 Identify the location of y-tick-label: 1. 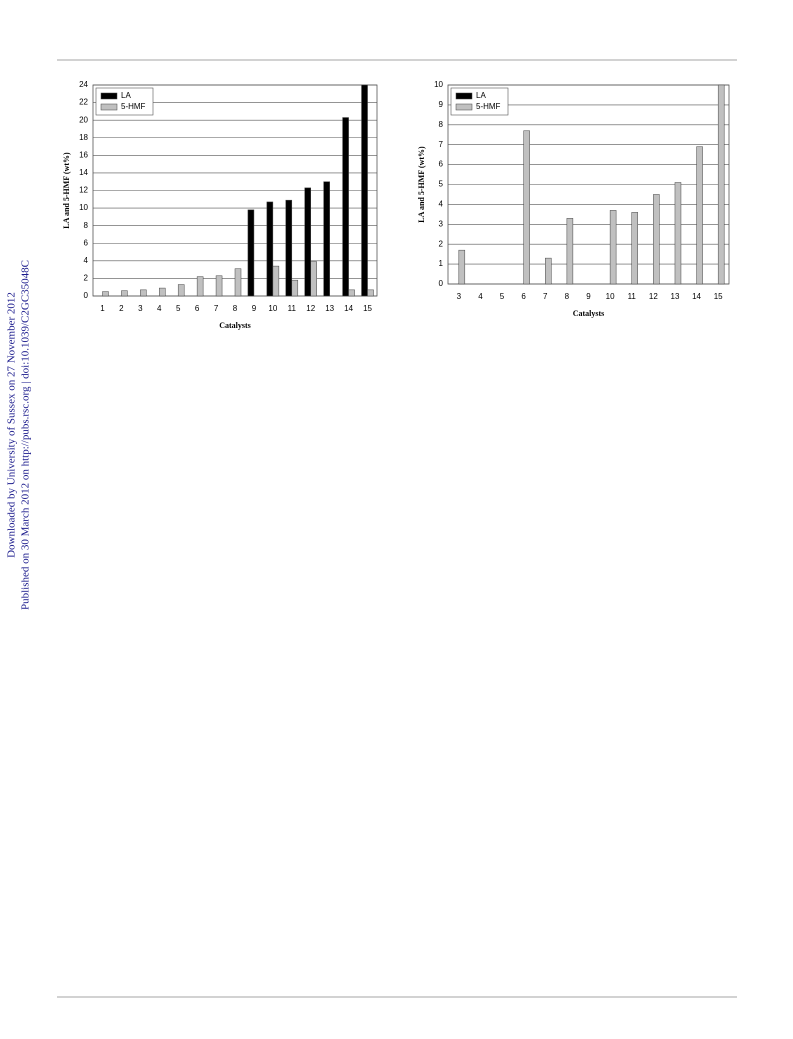
(441, 263).